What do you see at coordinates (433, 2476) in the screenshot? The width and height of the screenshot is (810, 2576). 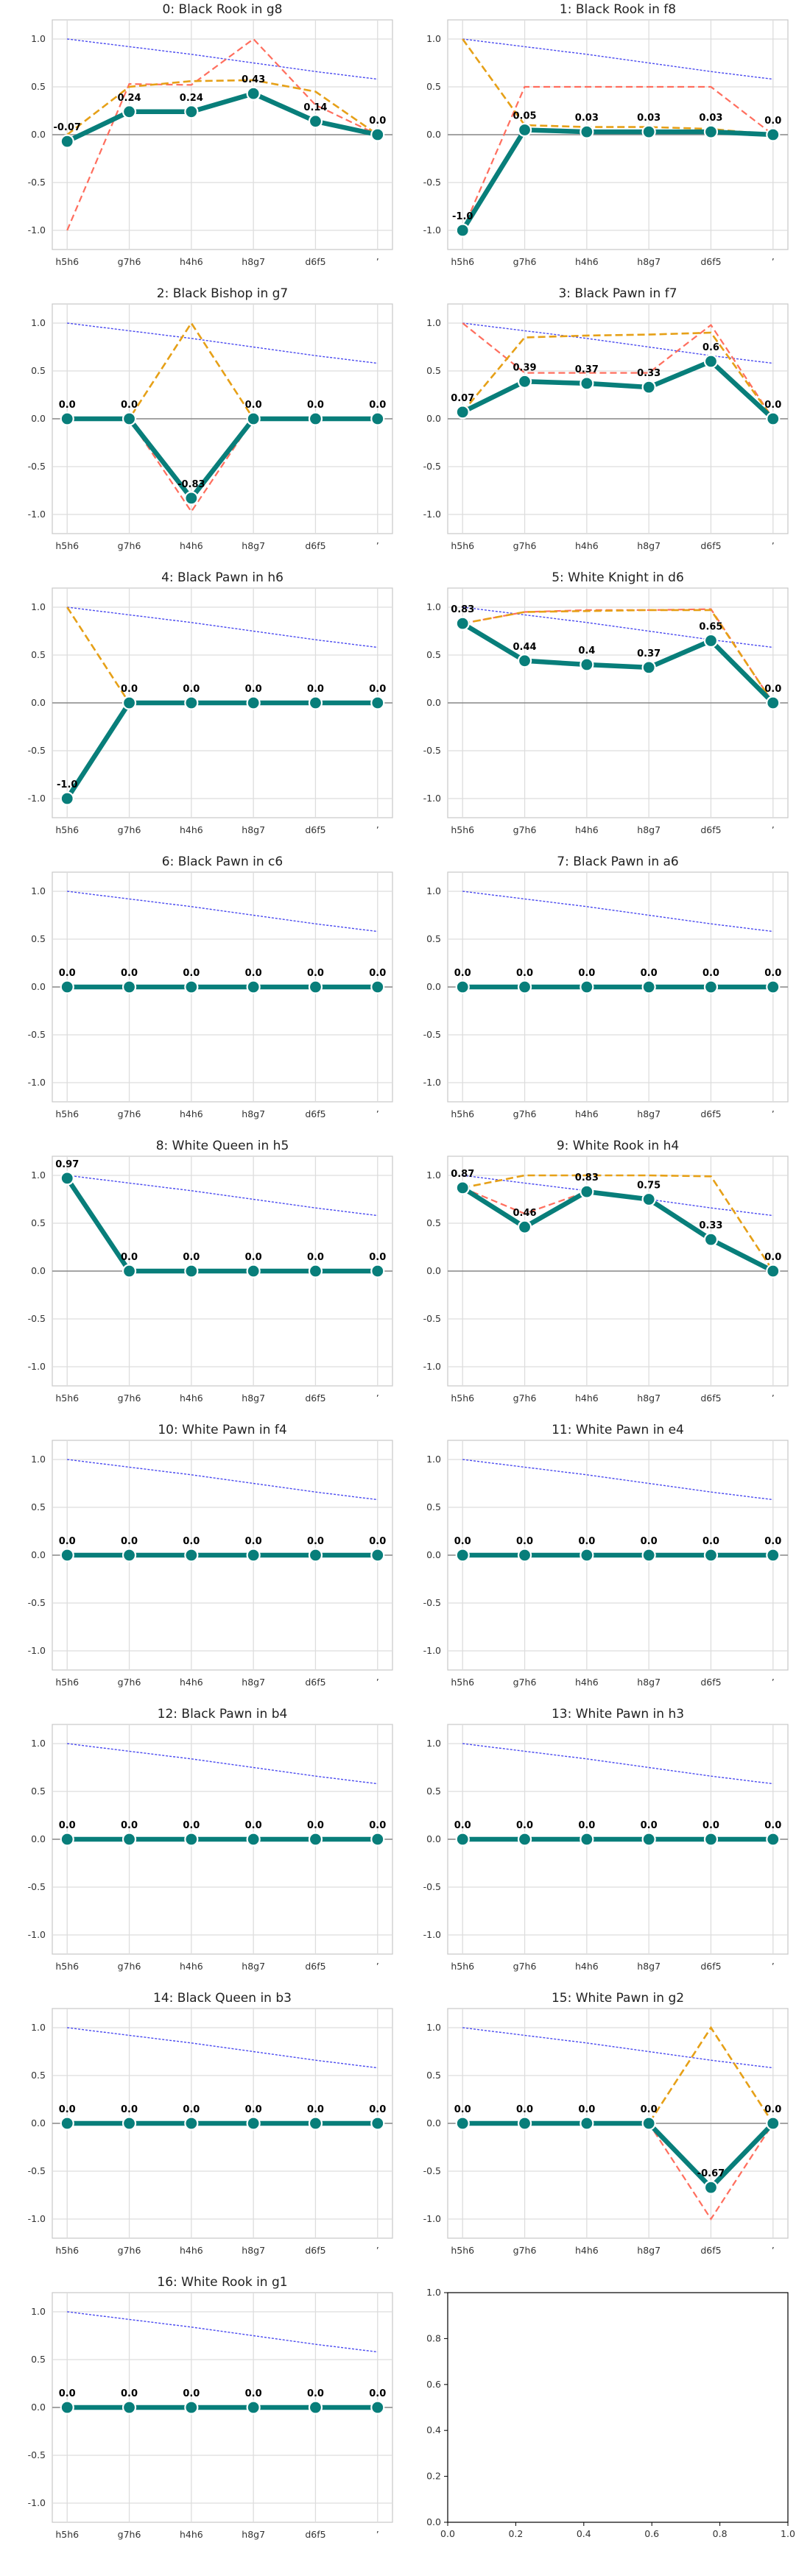 I see `y-tick-label: 0.2` at bounding box center [433, 2476].